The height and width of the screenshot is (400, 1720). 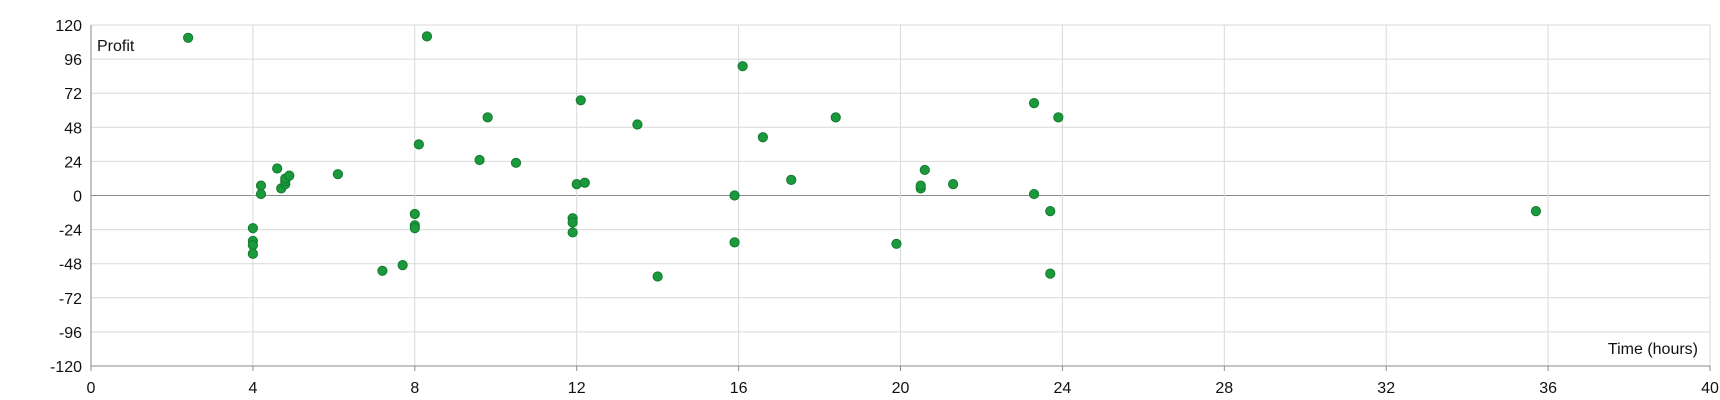 What do you see at coordinates (73, 162) in the screenshot?
I see `y-tick-label: 24` at bounding box center [73, 162].